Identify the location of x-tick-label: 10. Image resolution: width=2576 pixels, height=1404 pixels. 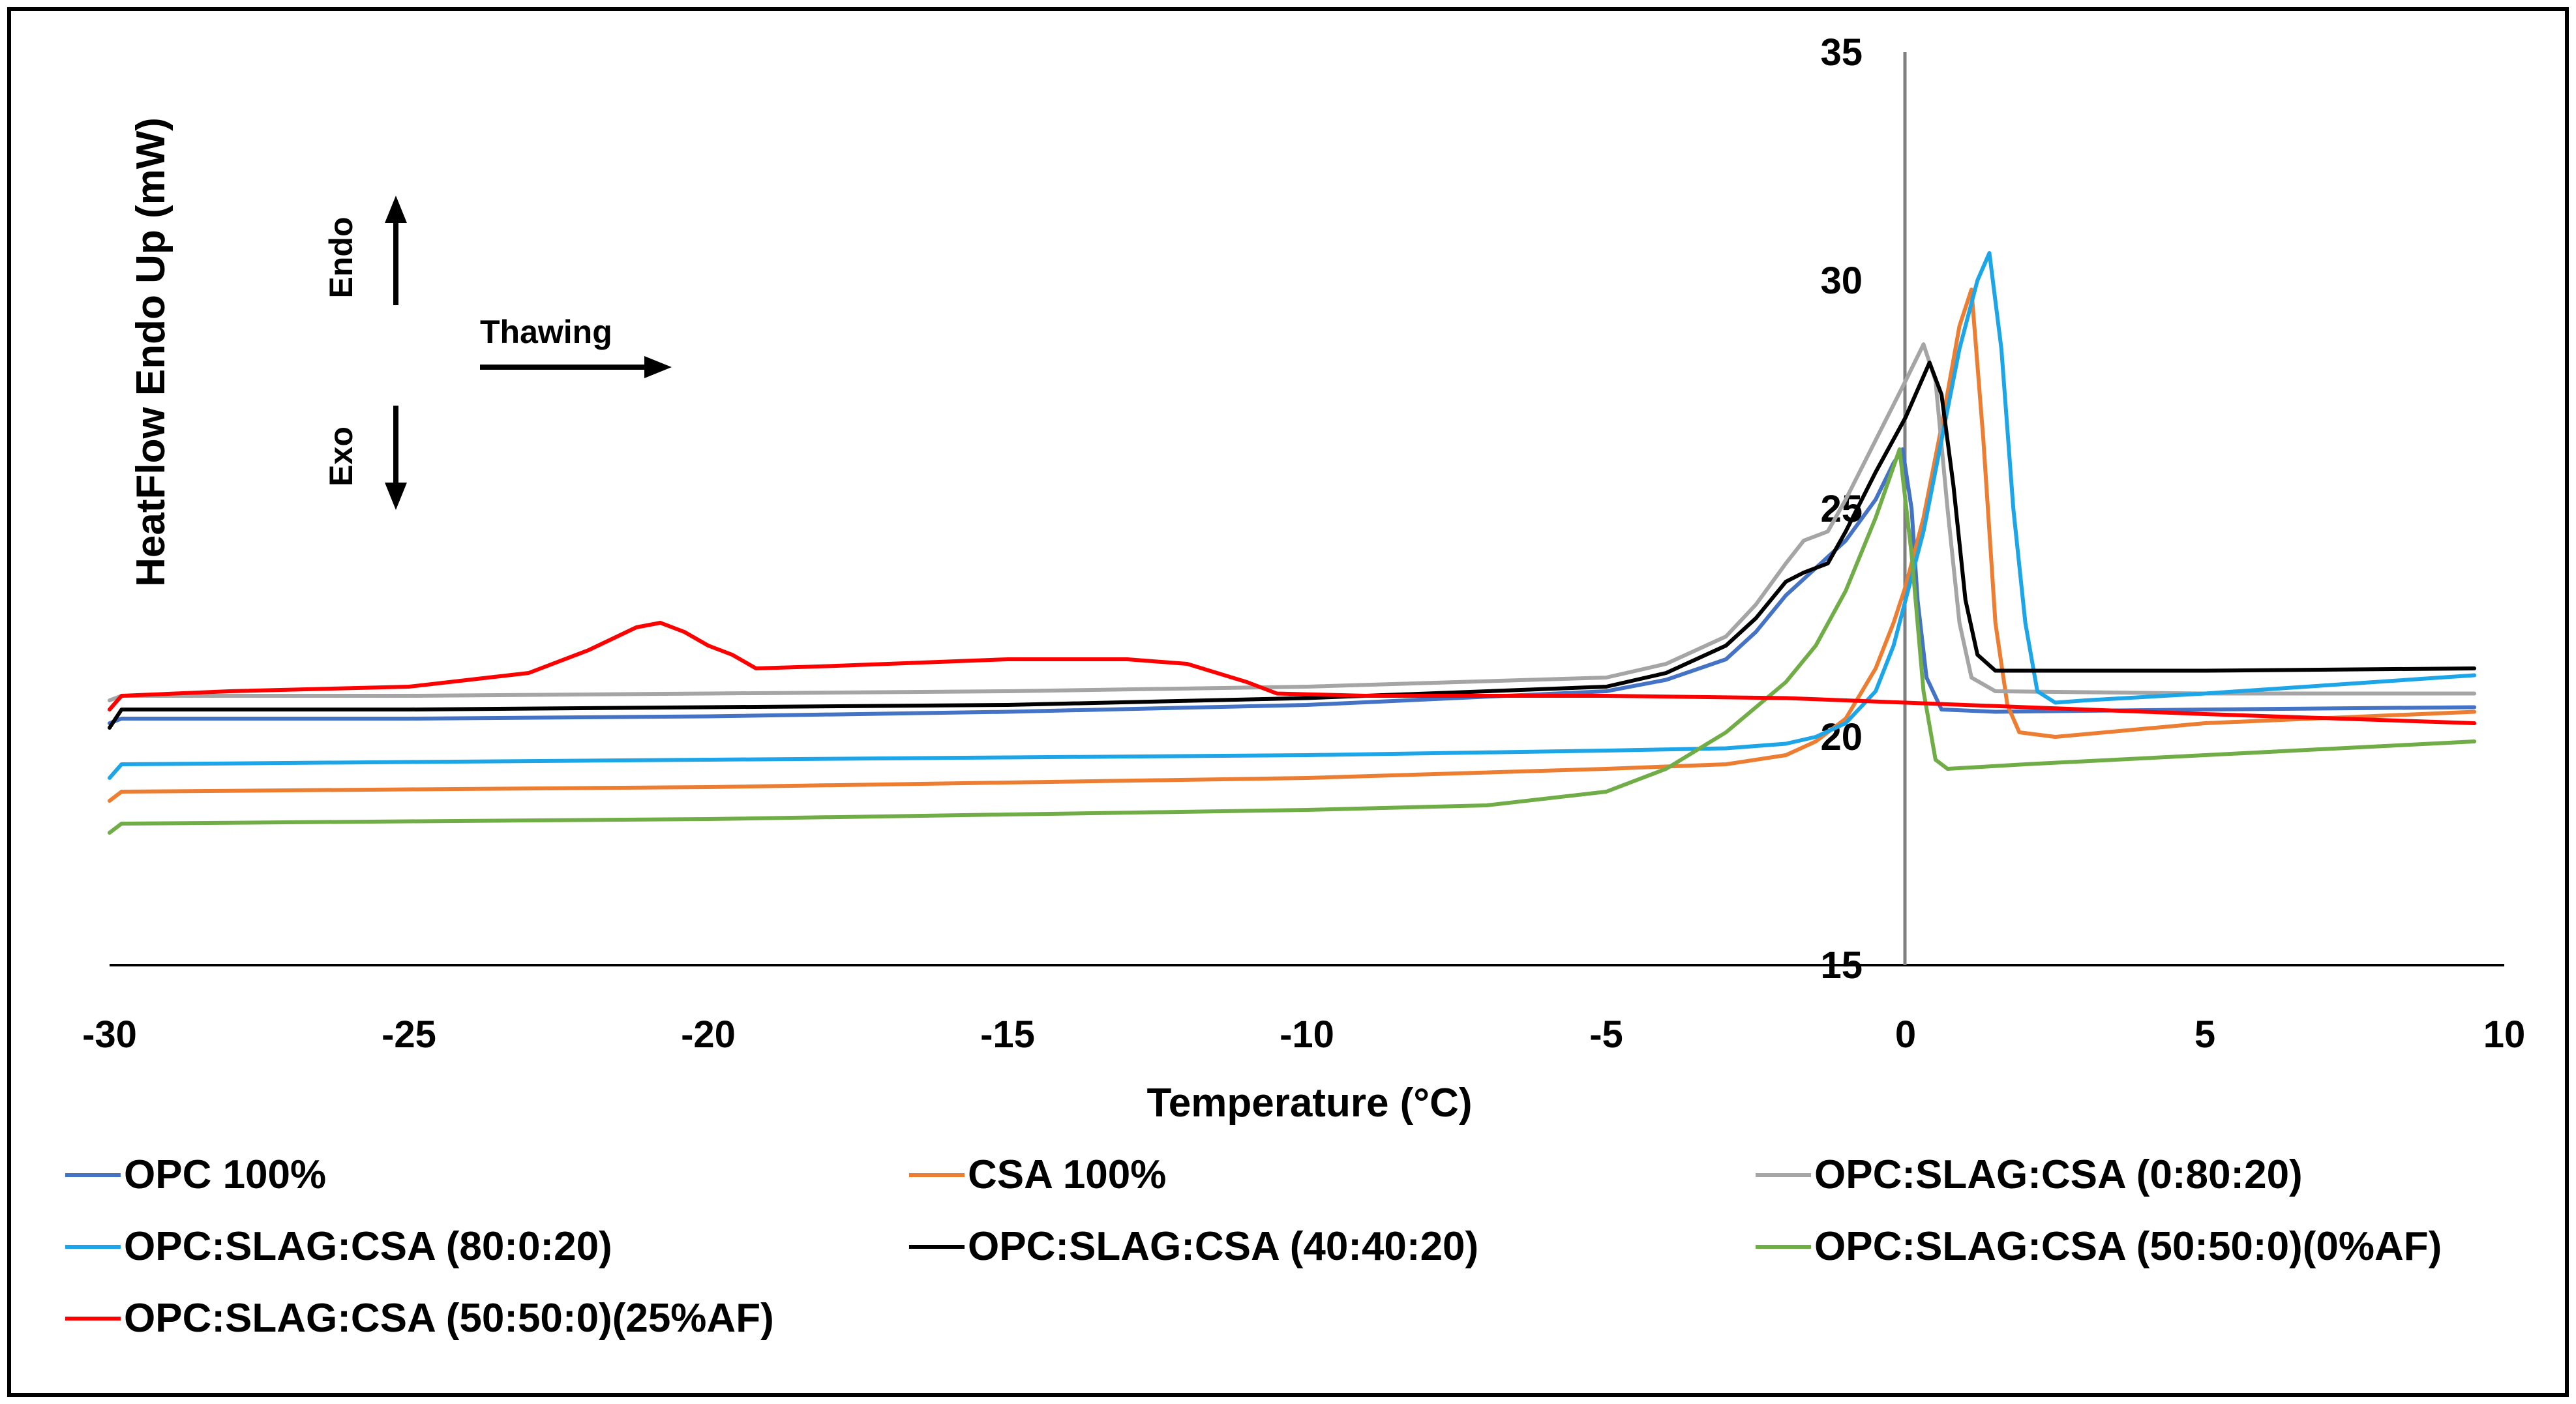
(2504, 1034).